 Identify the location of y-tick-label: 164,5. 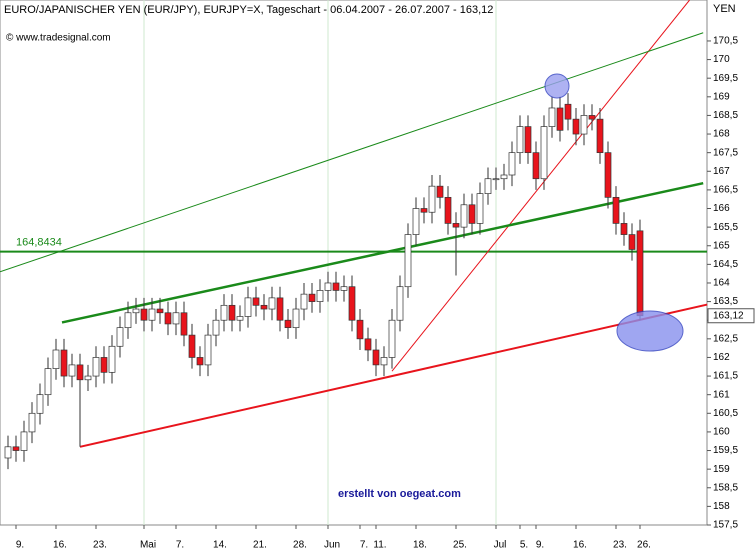
(725, 264).